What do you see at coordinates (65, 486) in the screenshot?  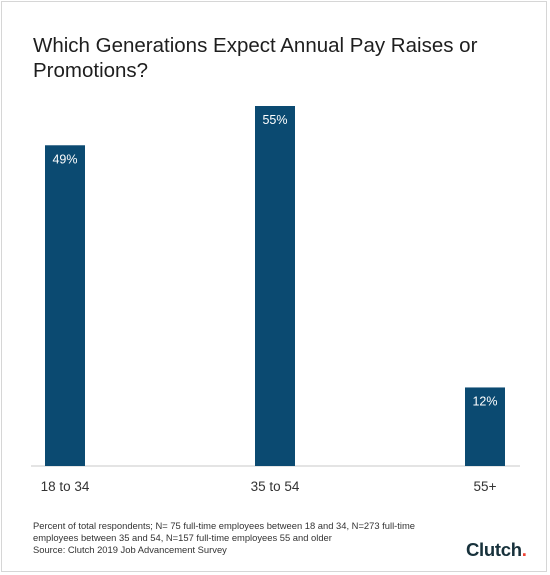 I see `x-tick-label-1: 18 to 34` at bounding box center [65, 486].